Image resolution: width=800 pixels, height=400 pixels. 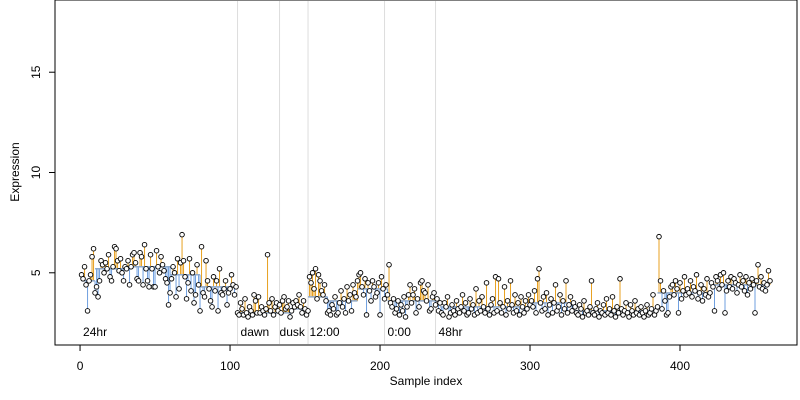 What do you see at coordinates (451, 332) in the screenshot?
I see `phase-label: 48hr` at bounding box center [451, 332].